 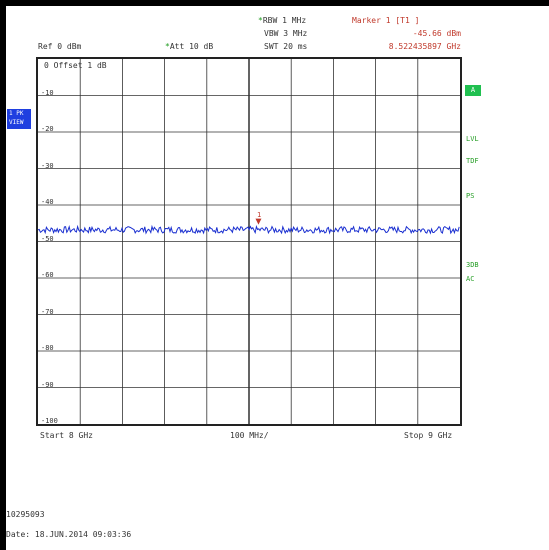 I want to click on att-star-icon: *, so click(x=167, y=46).